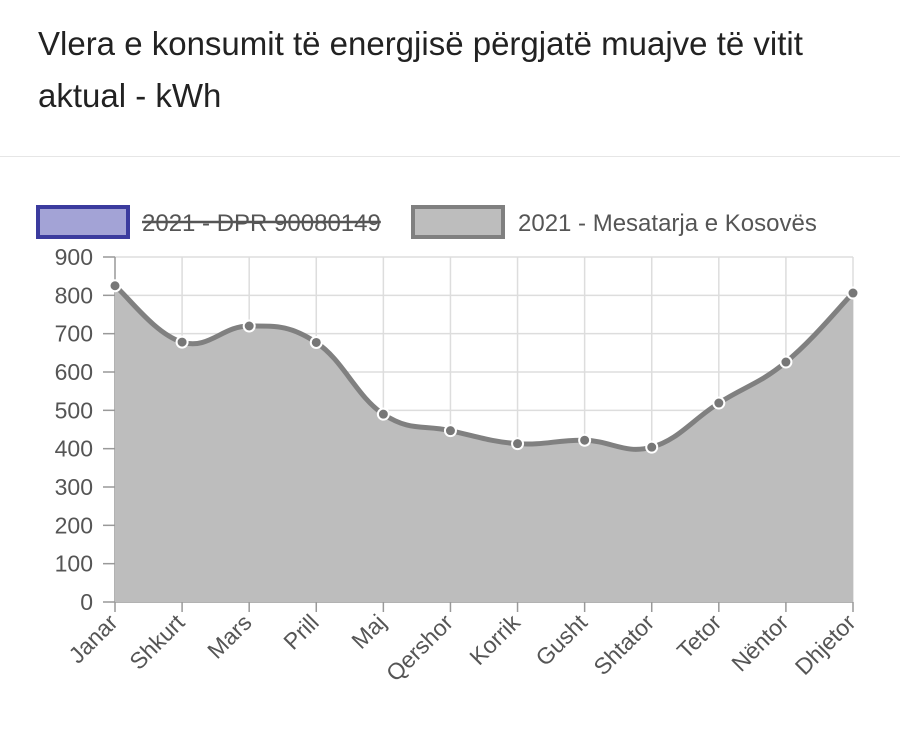 The width and height of the screenshot is (900, 738). I want to click on x-tick-label: Shtator, so click(623, 644).